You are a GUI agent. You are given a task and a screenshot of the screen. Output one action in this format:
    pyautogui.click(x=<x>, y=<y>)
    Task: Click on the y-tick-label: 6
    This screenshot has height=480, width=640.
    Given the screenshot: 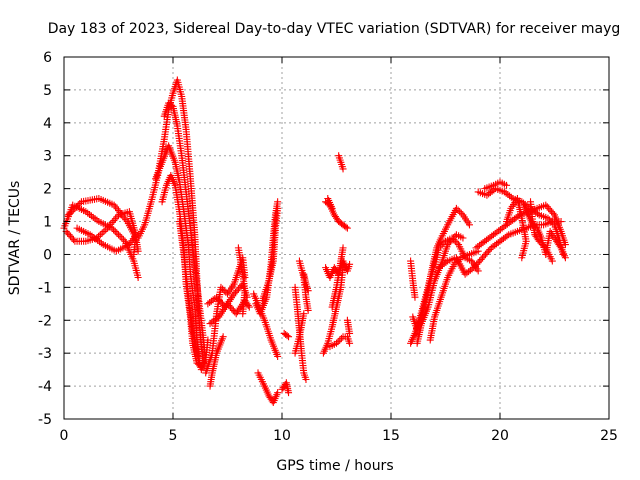 What is the action you would take?
    pyautogui.click(x=47, y=58)
    